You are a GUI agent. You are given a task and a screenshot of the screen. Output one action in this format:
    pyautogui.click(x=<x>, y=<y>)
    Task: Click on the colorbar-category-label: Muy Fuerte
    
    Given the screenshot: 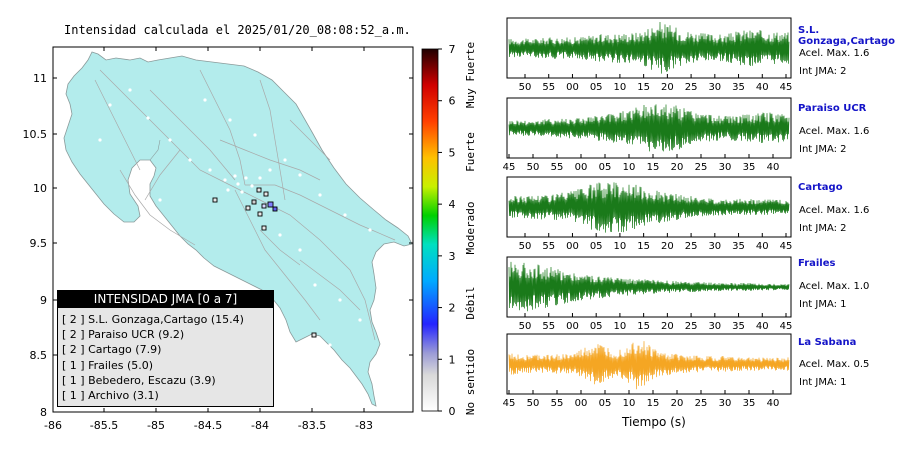 What is the action you would take?
    pyautogui.click(x=470, y=75)
    